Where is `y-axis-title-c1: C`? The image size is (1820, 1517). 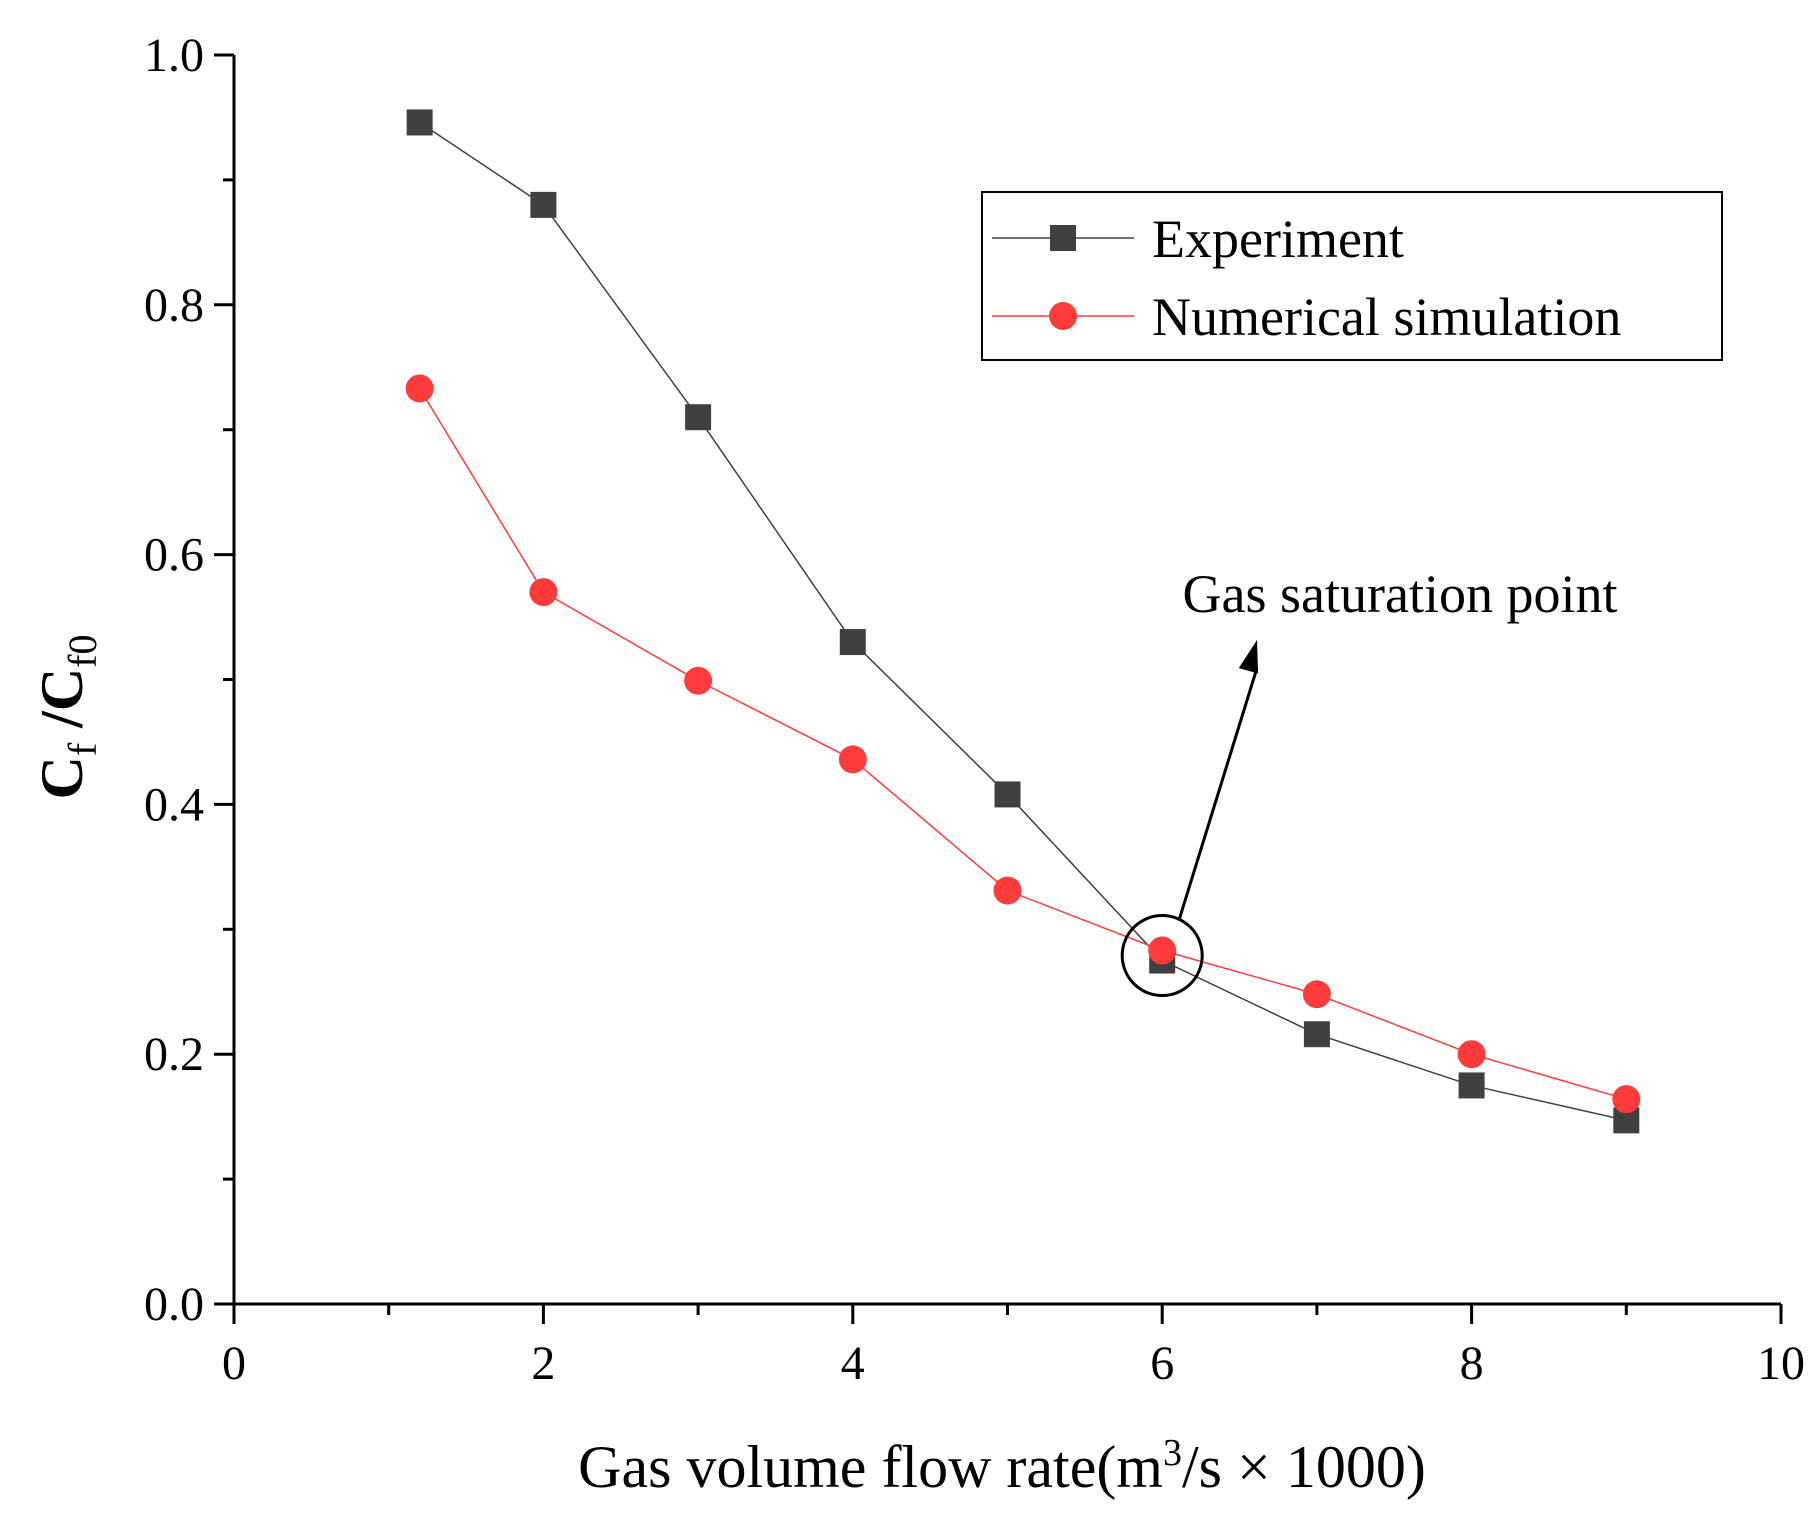 y-axis-title-c1: C is located at coordinates (62, 777).